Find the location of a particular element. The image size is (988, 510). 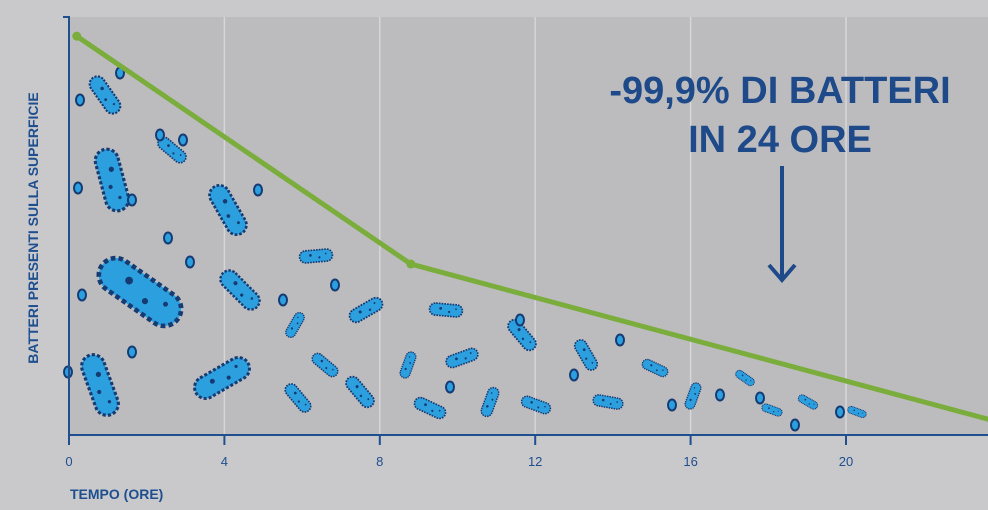

x-axis-title: TEMPO (ORE) is located at coordinates (116, 494).